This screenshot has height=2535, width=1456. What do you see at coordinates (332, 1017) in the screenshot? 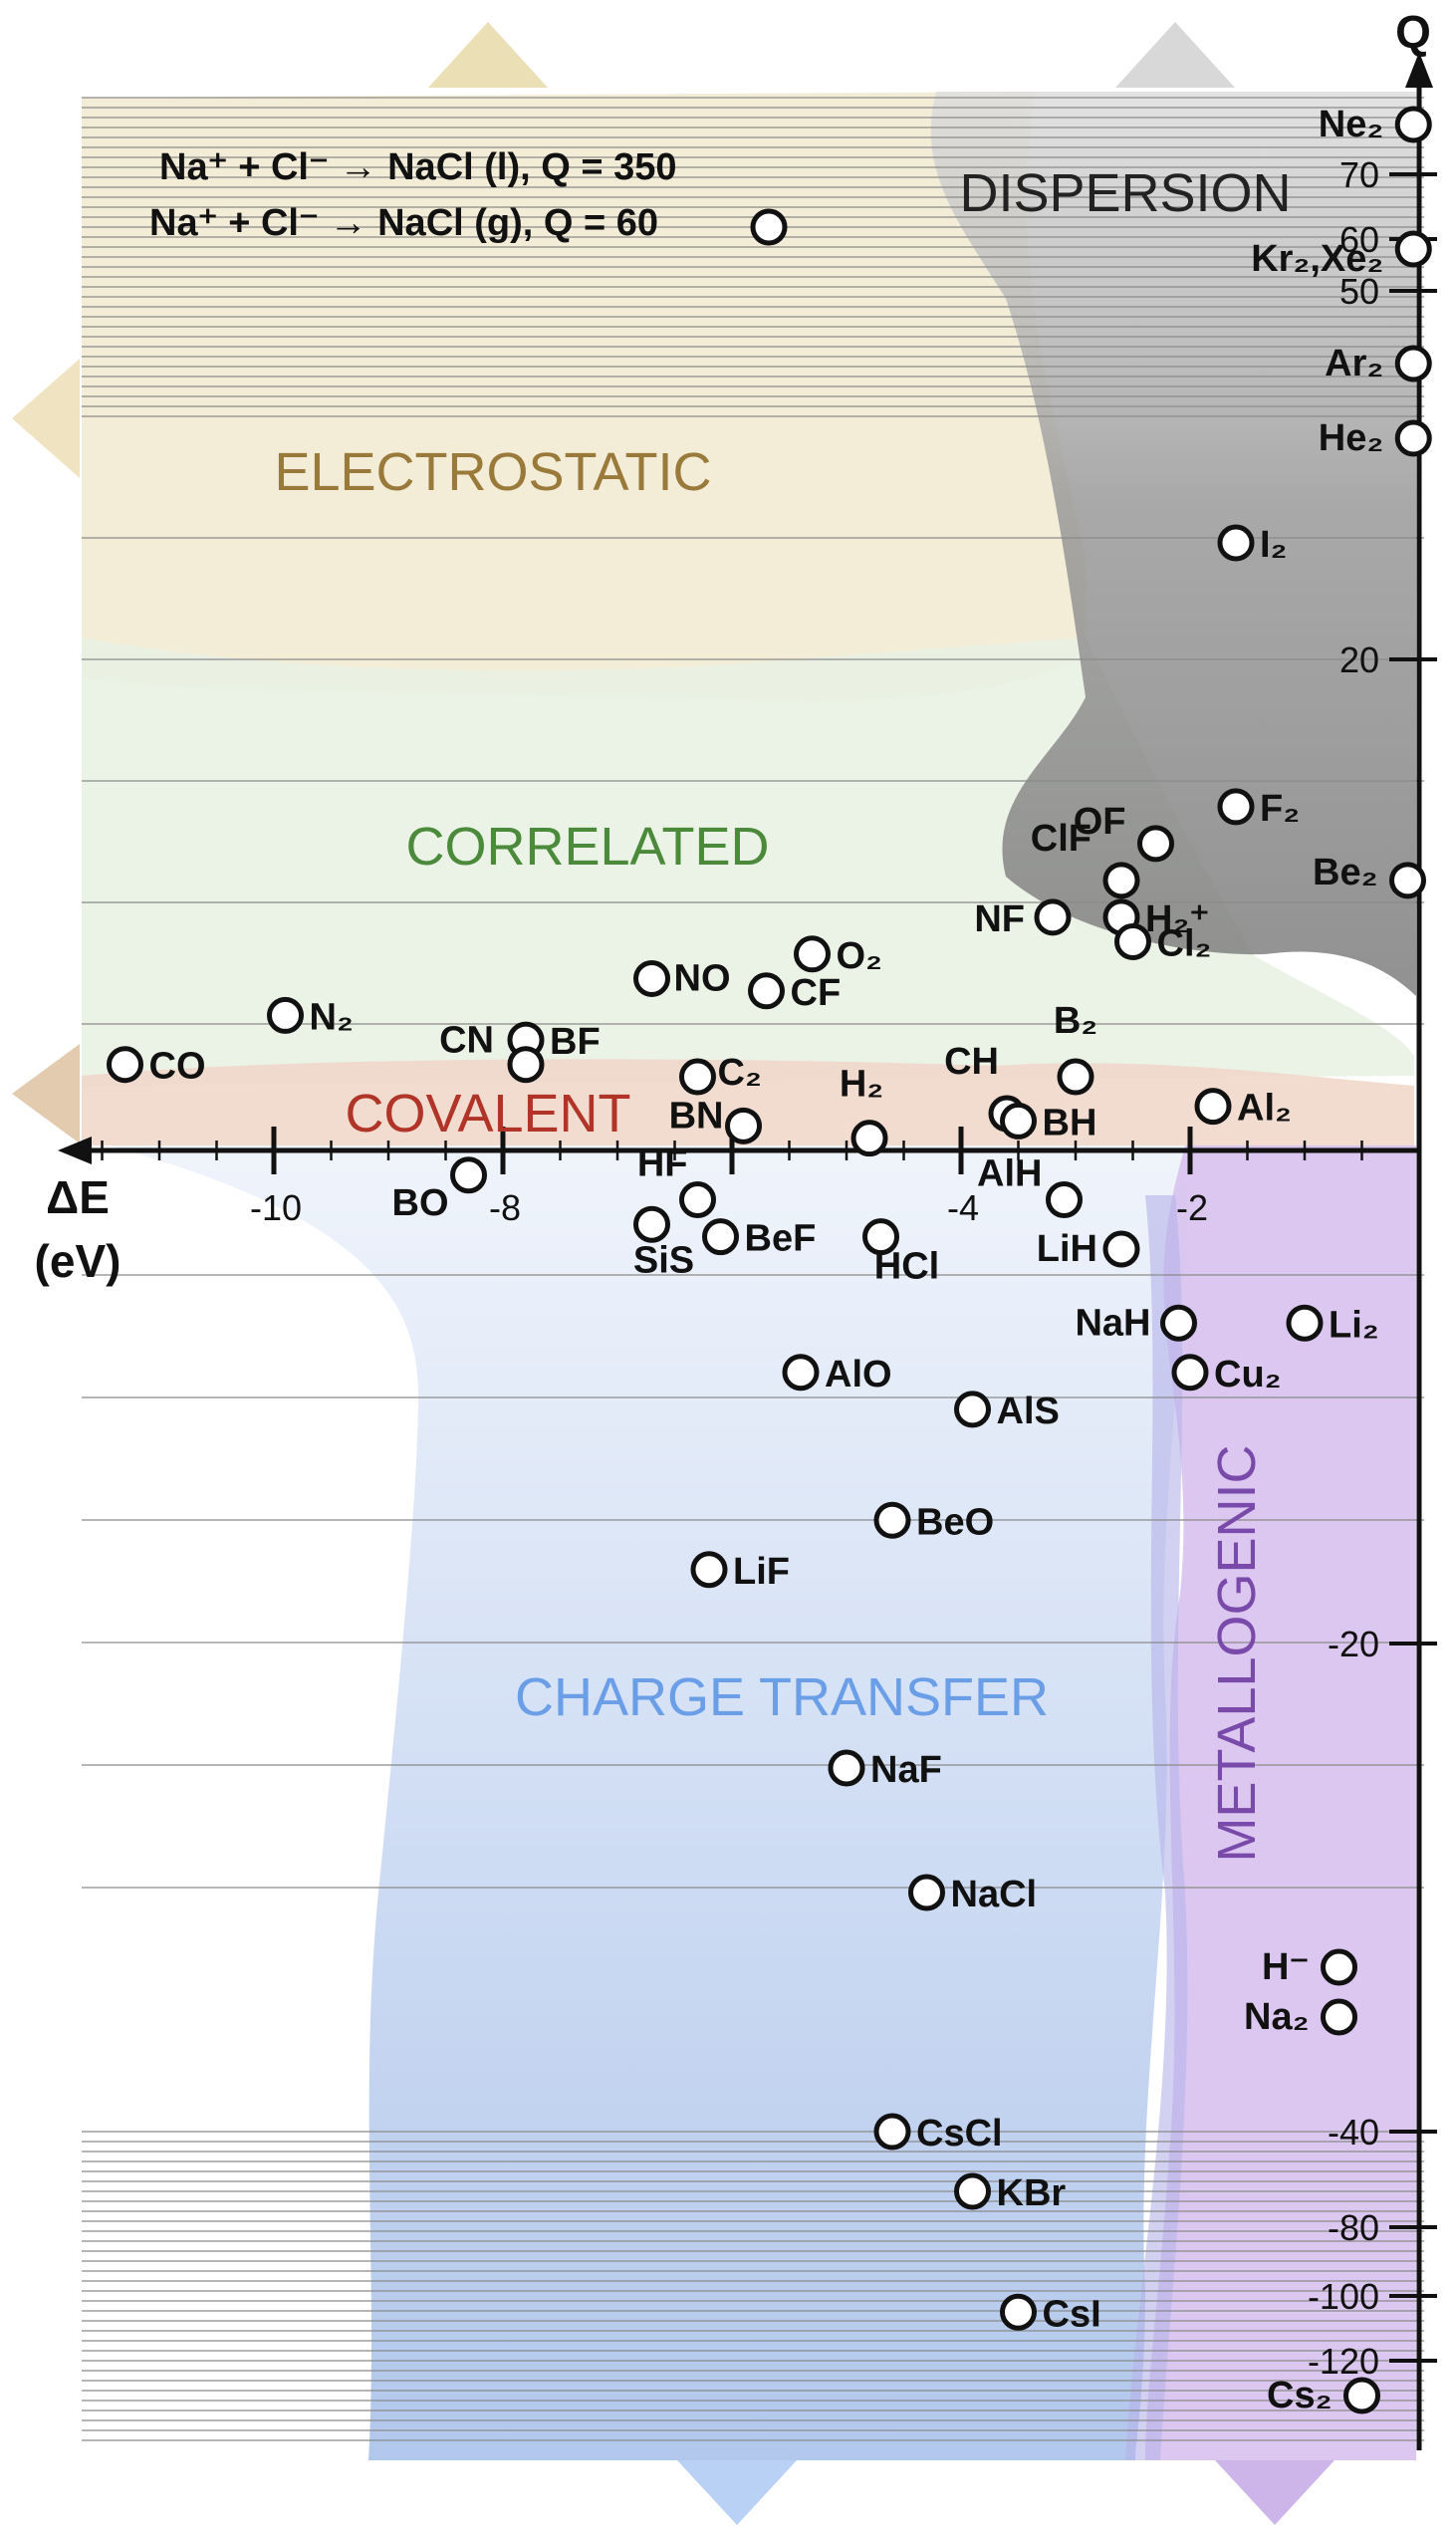
I see `data-point-label: N₂` at bounding box center [332, 1017].